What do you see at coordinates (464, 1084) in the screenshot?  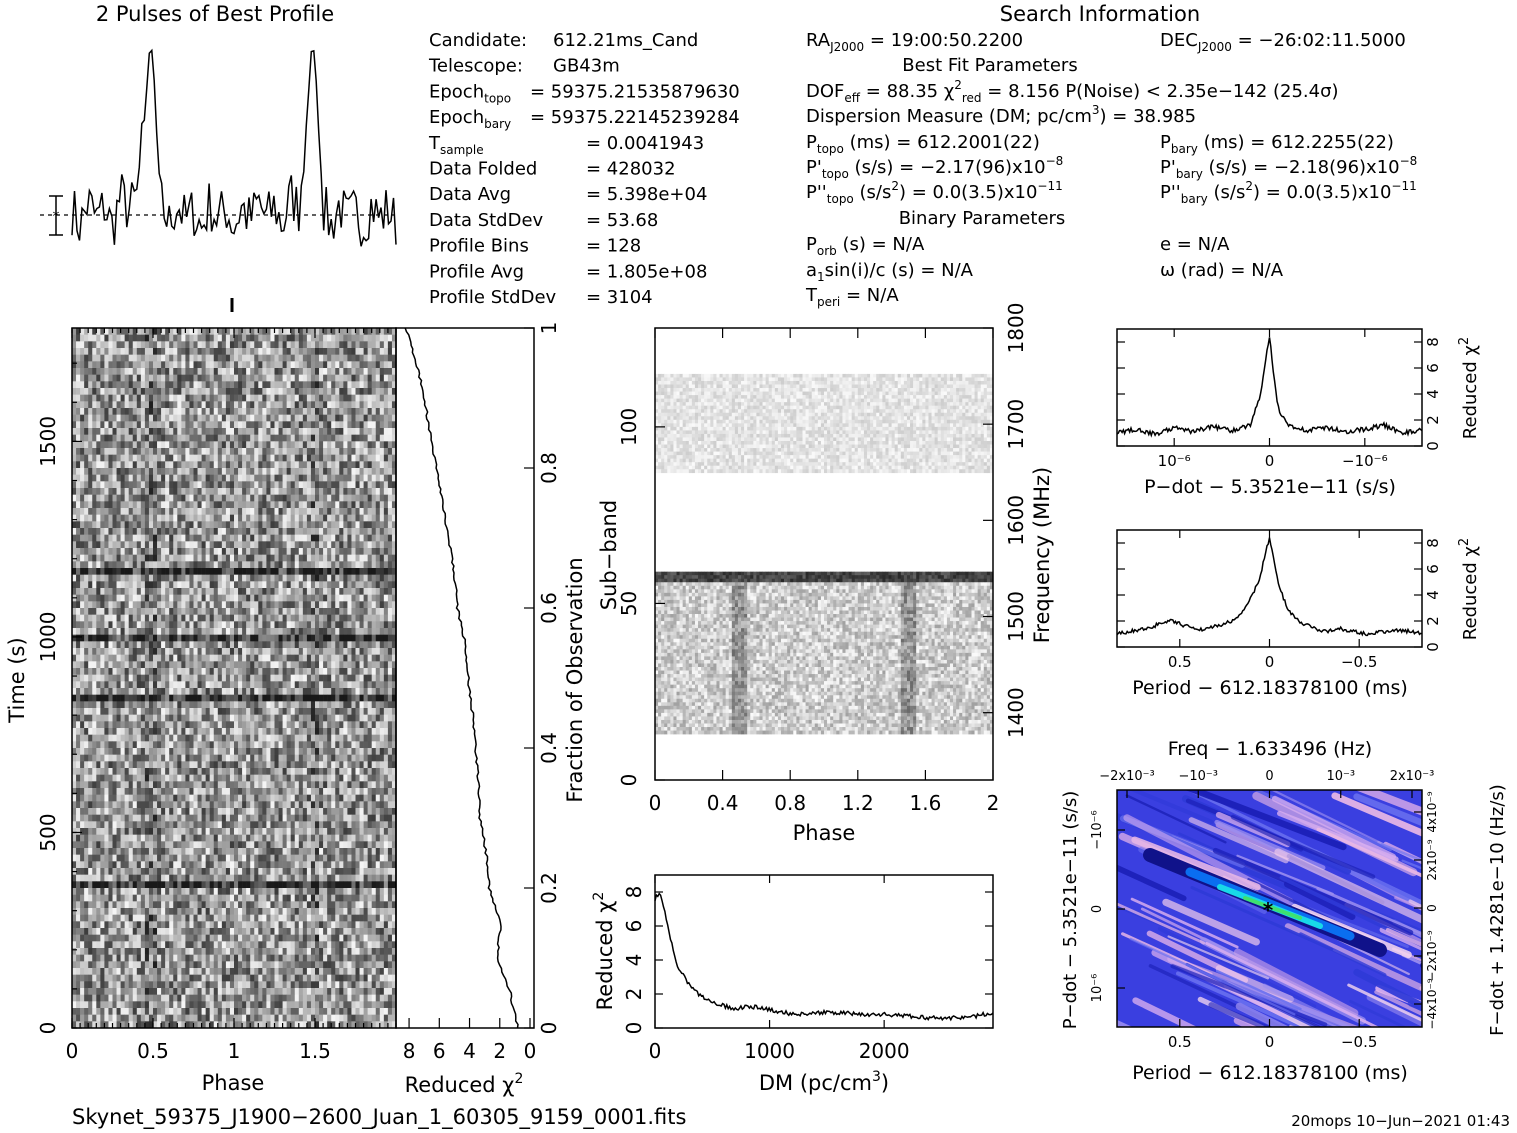 I see `time-chi2-xlabel: Reduced χ2` at bounding box center [464, 1084].